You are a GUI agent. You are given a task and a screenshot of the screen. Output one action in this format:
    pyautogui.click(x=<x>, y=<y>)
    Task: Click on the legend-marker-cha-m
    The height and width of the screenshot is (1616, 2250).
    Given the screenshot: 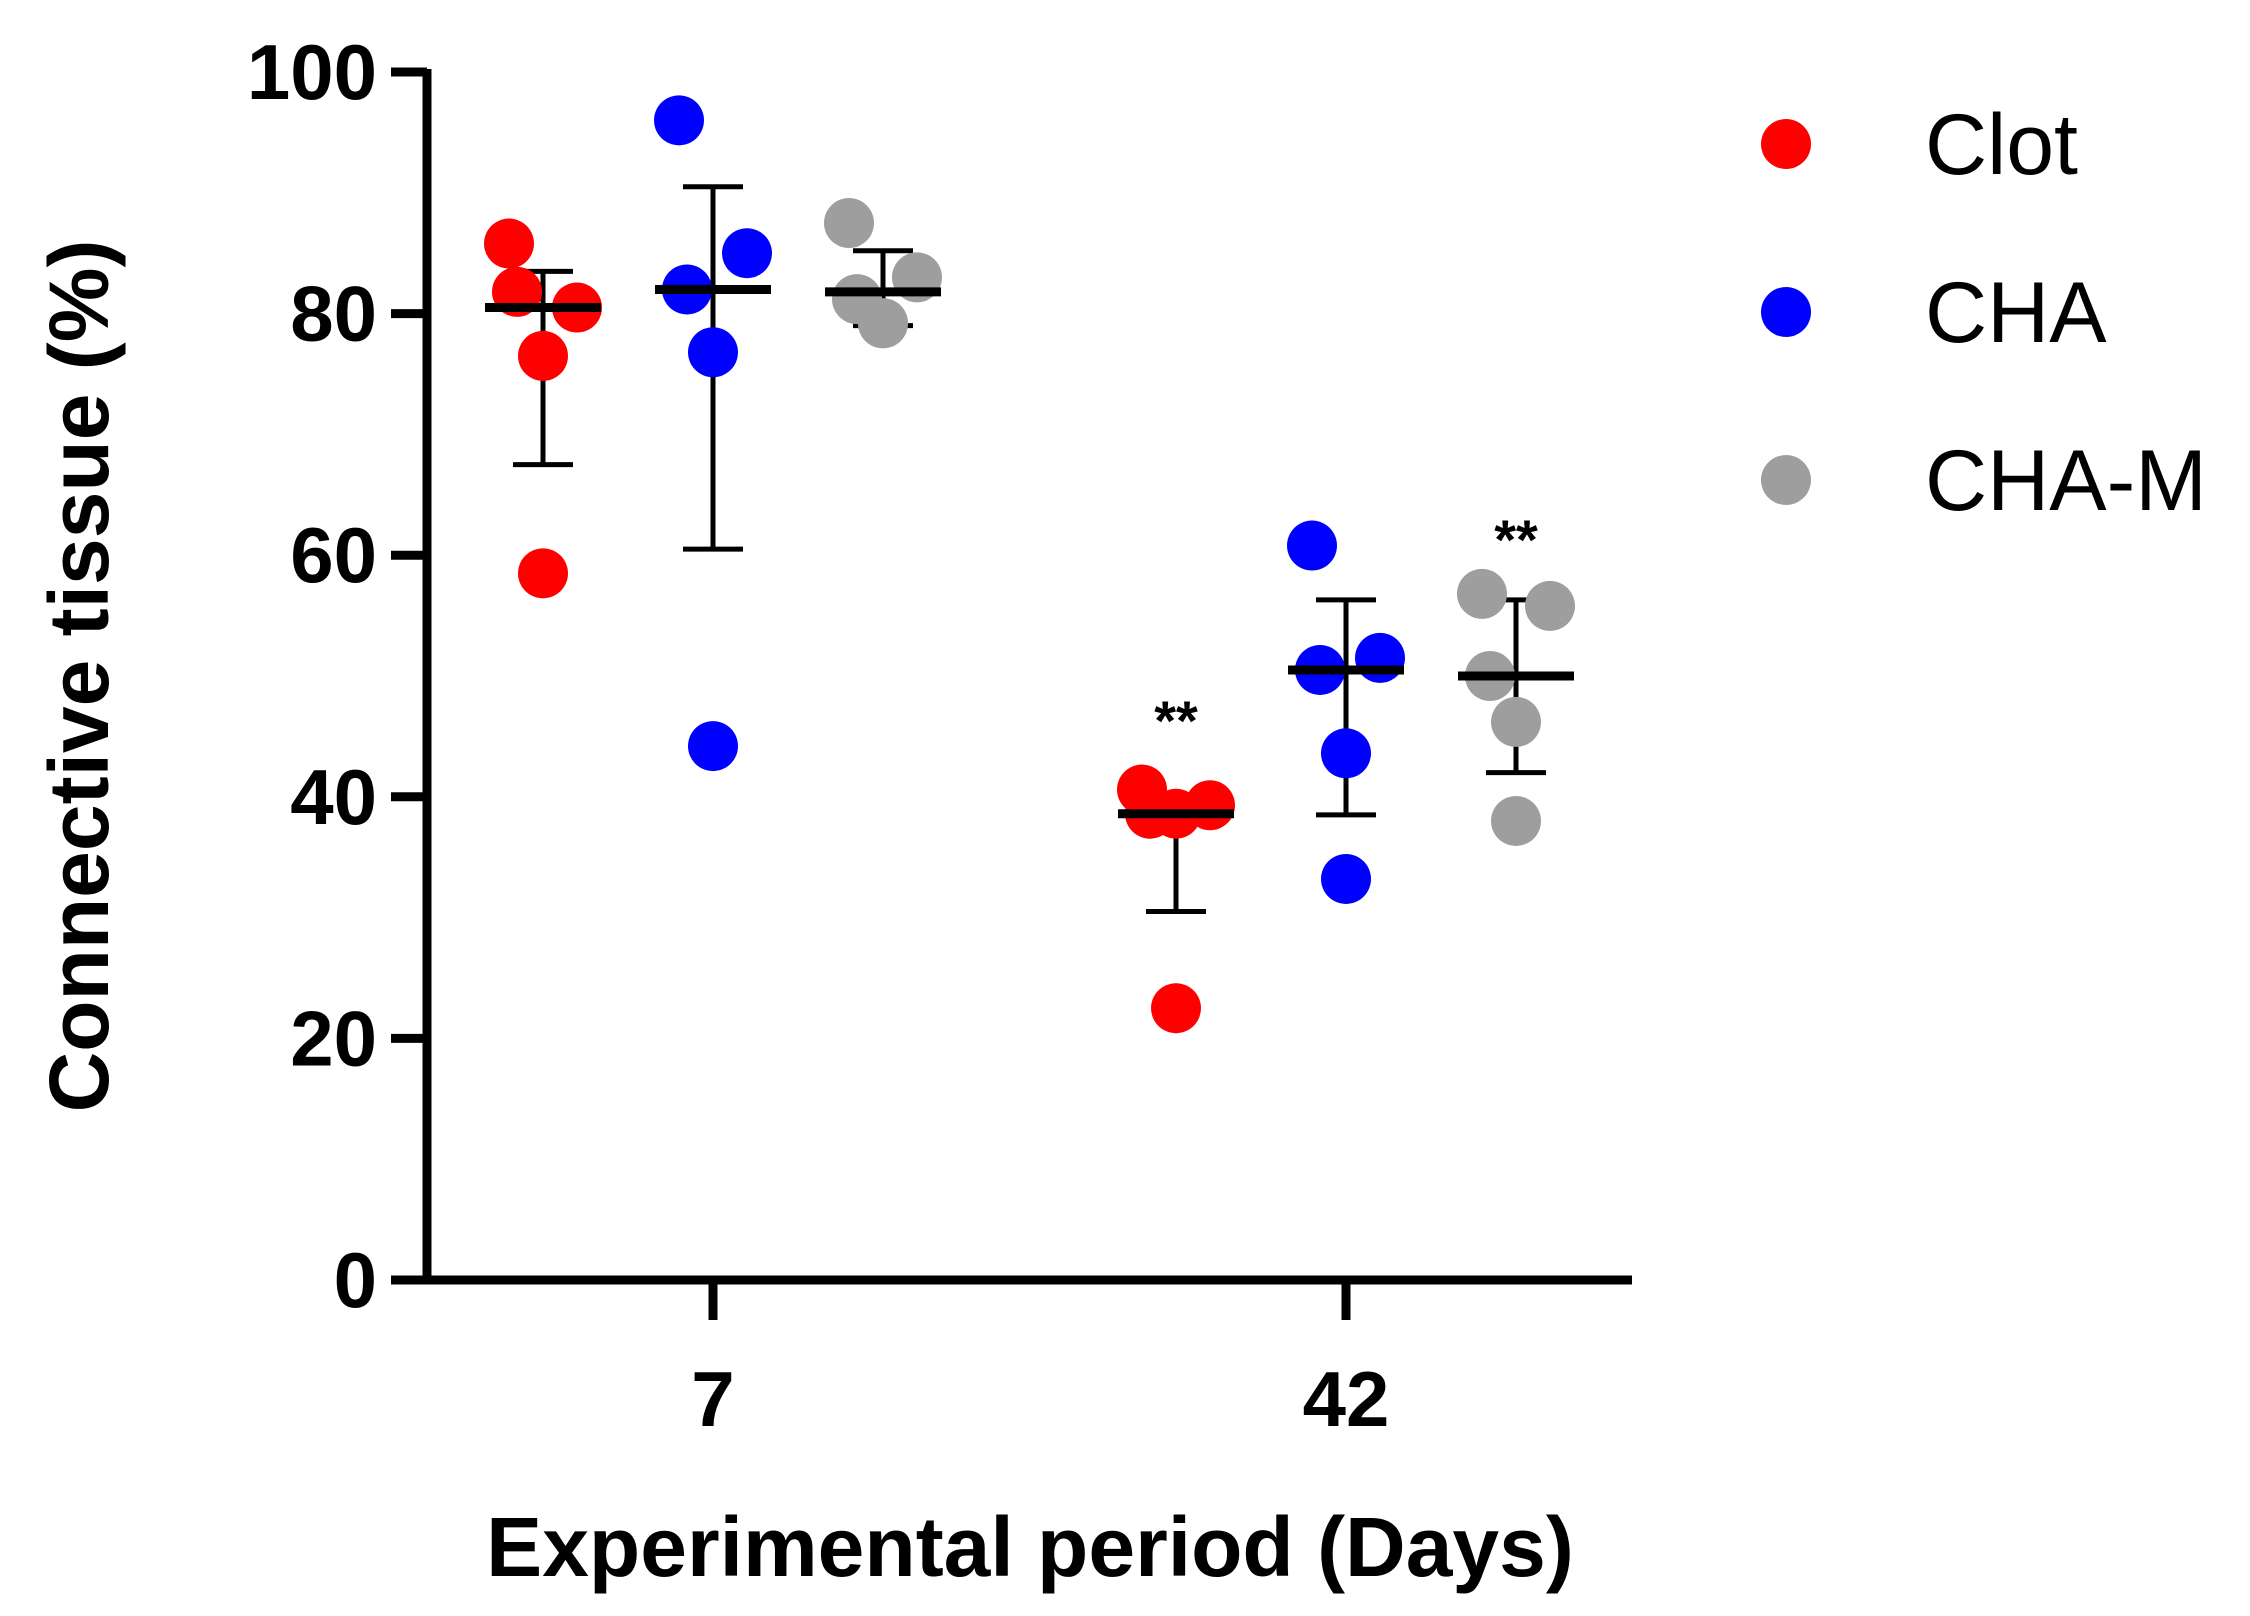 What is the action you would take?
    pyautogui.click(x=1786, y=480)
    